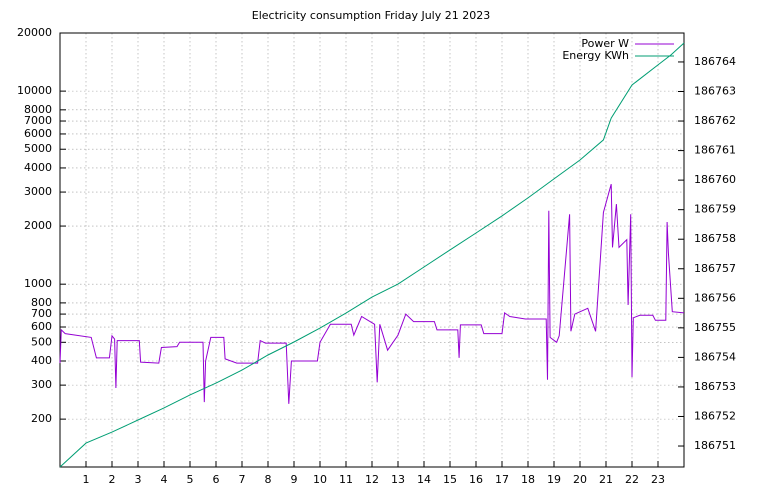 The image size is (768, 500). I want to click on y2-tick-label: 186752, so click(715, 415).